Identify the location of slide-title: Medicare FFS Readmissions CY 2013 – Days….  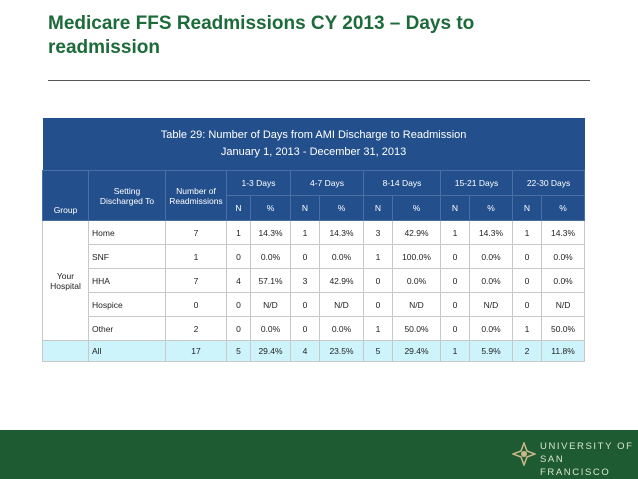
(261, 35).